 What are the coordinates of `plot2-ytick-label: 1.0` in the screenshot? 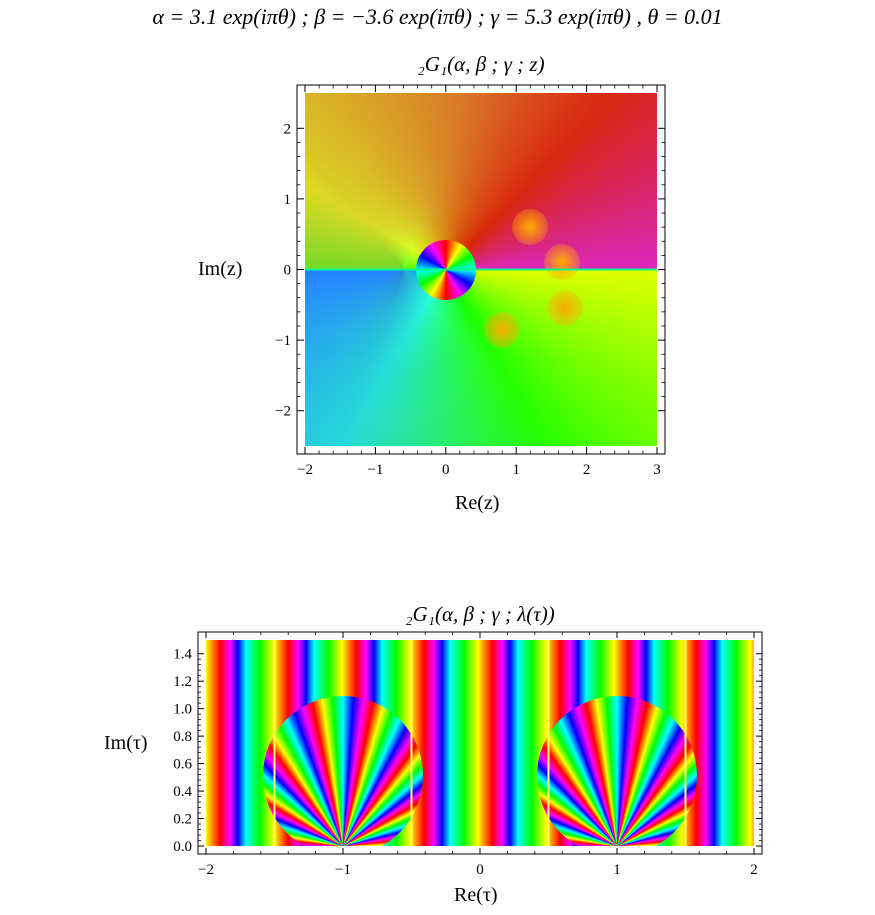 It's located at (182, 710).